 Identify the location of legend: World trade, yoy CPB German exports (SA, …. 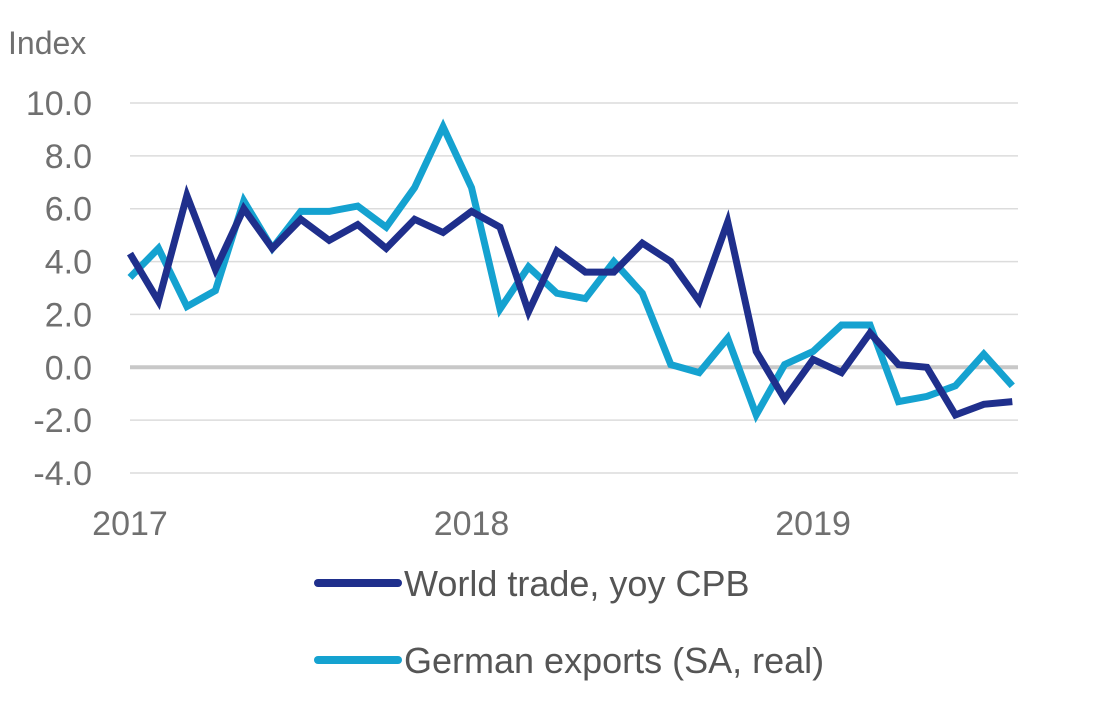
(569, 622).